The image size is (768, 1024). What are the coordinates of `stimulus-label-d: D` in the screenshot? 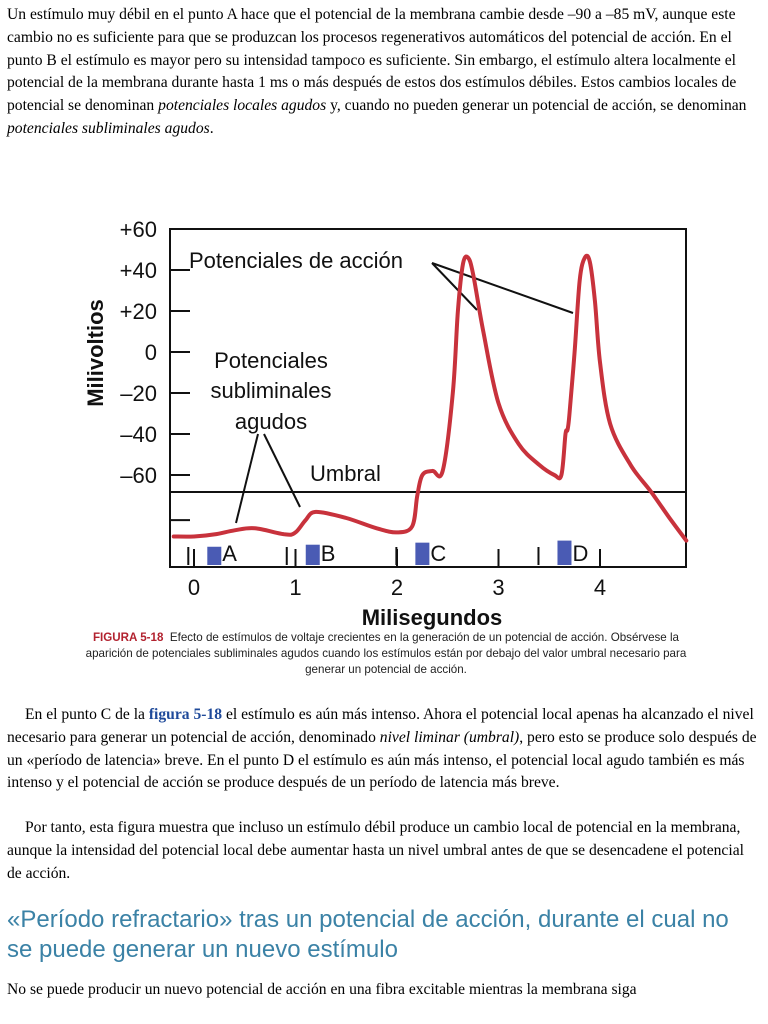 It's located at (580, 553).